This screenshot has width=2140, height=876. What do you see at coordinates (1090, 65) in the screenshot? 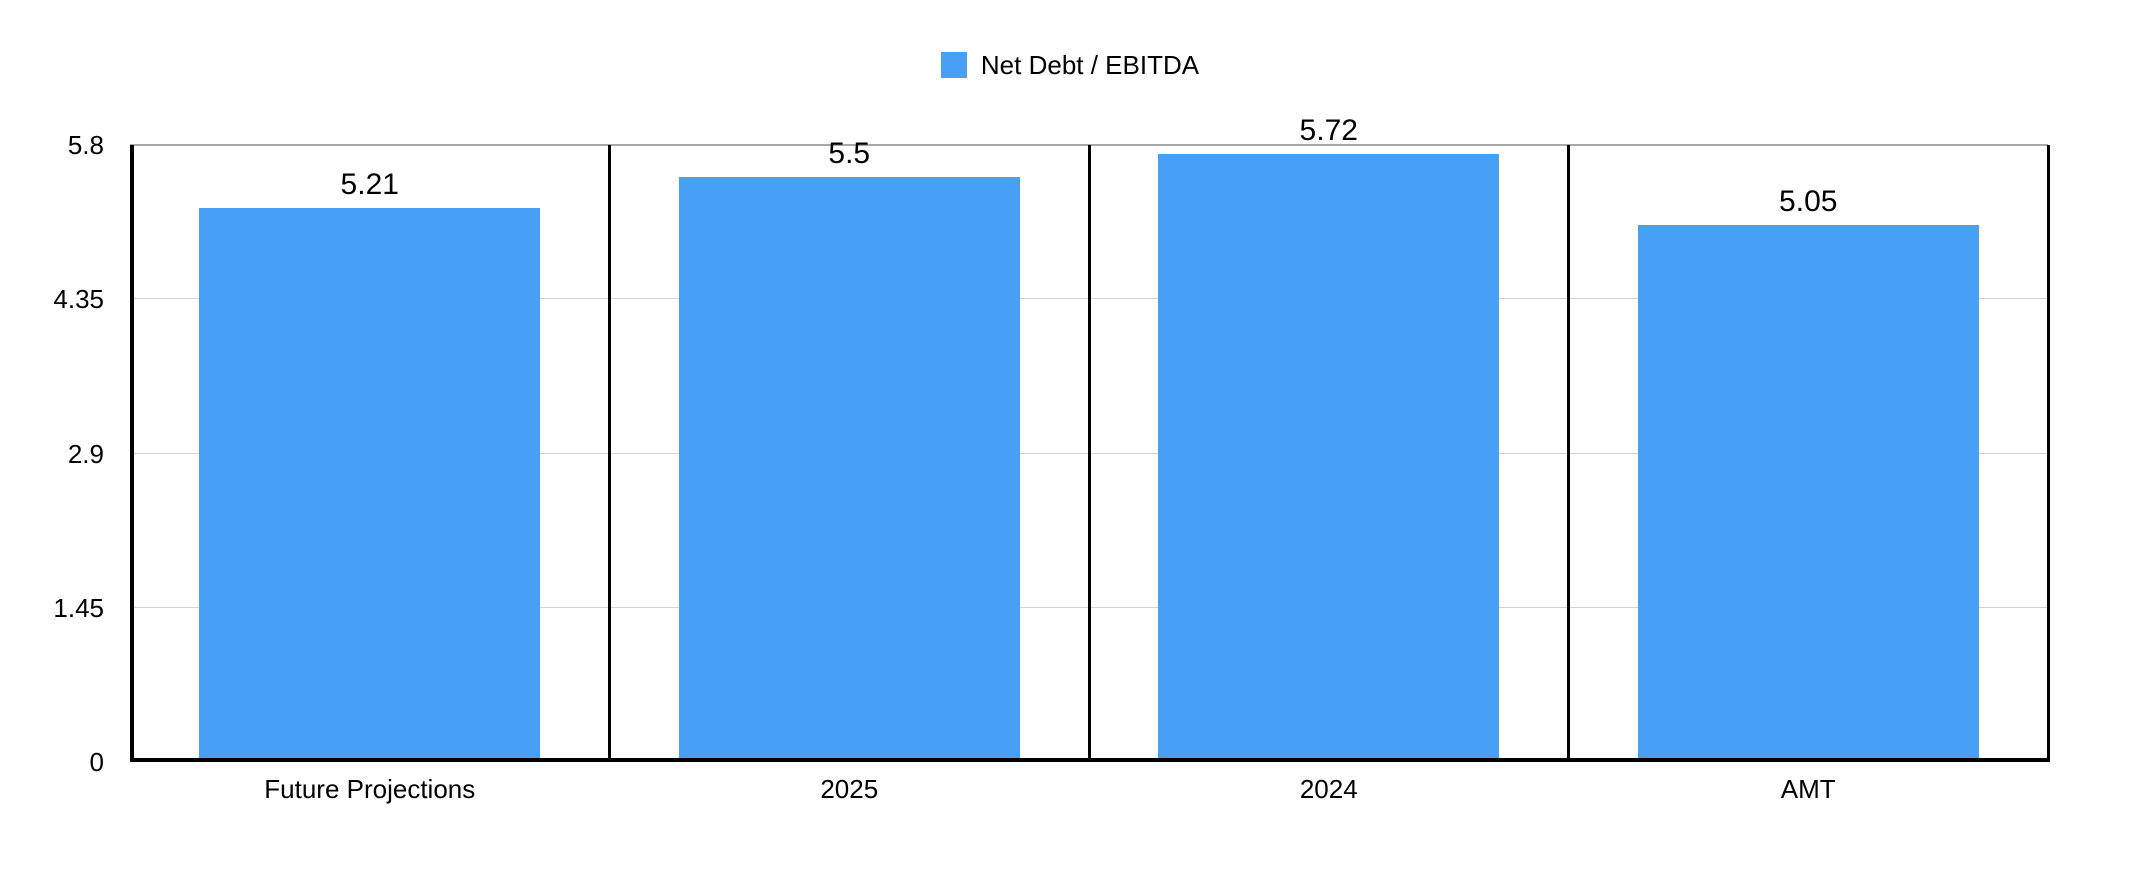
I see `legend-label: Net Debt / EBITDA` at bounding box center [1090, 65].